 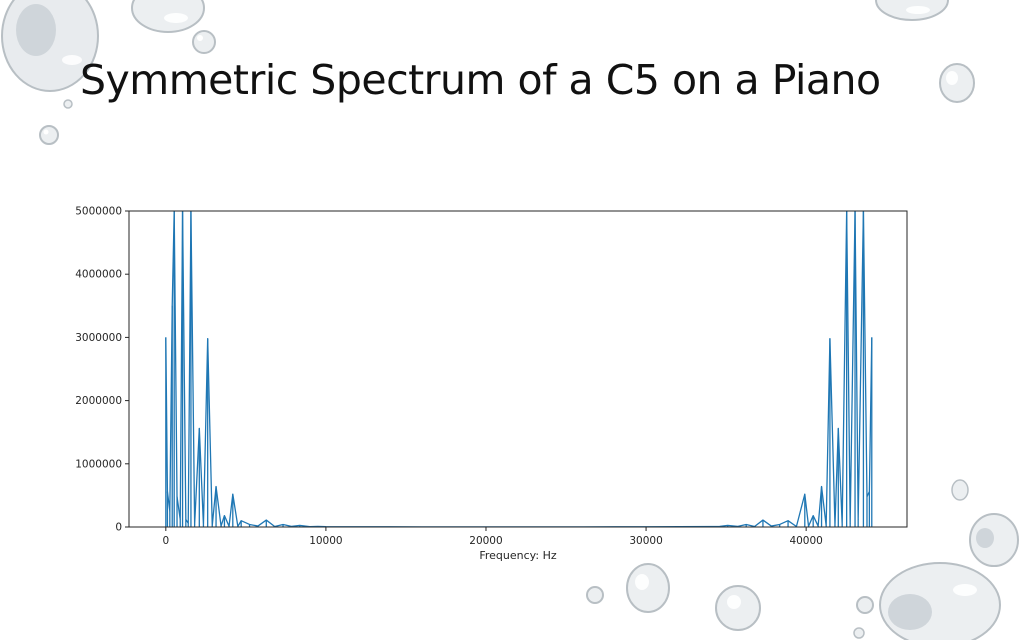 I want to click on x-tick-label: 0, so click(x=165, y=541).